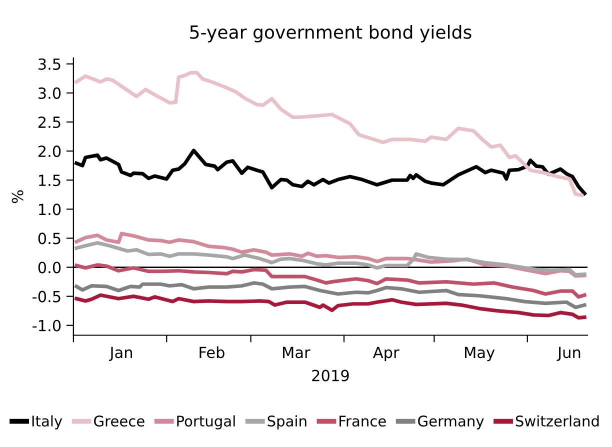 The width and height of the screenshot is (612, 447). I want to click on legend-label: France, so click(363, 421).